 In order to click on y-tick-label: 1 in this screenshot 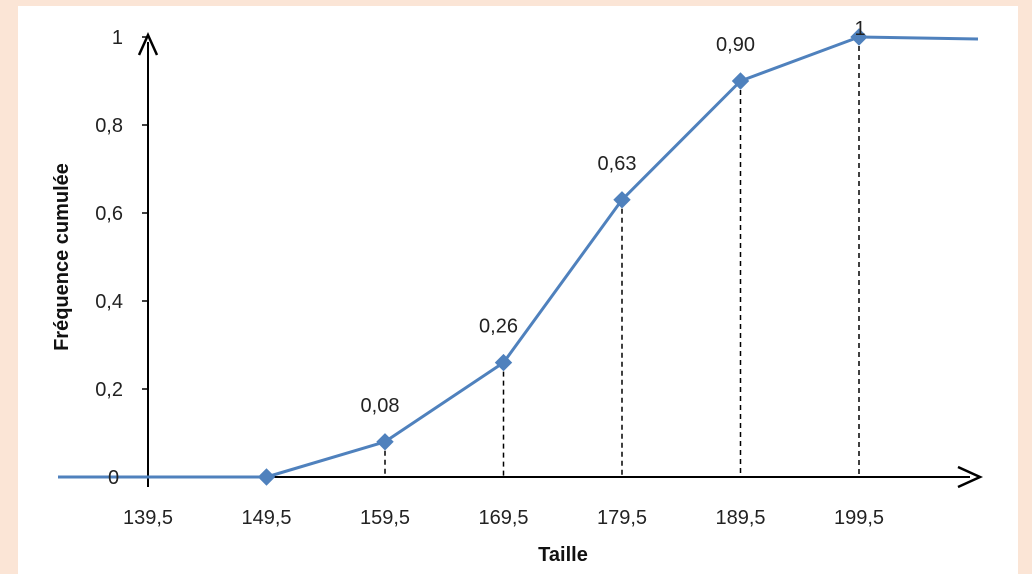, I will do `click(117, 38)`.